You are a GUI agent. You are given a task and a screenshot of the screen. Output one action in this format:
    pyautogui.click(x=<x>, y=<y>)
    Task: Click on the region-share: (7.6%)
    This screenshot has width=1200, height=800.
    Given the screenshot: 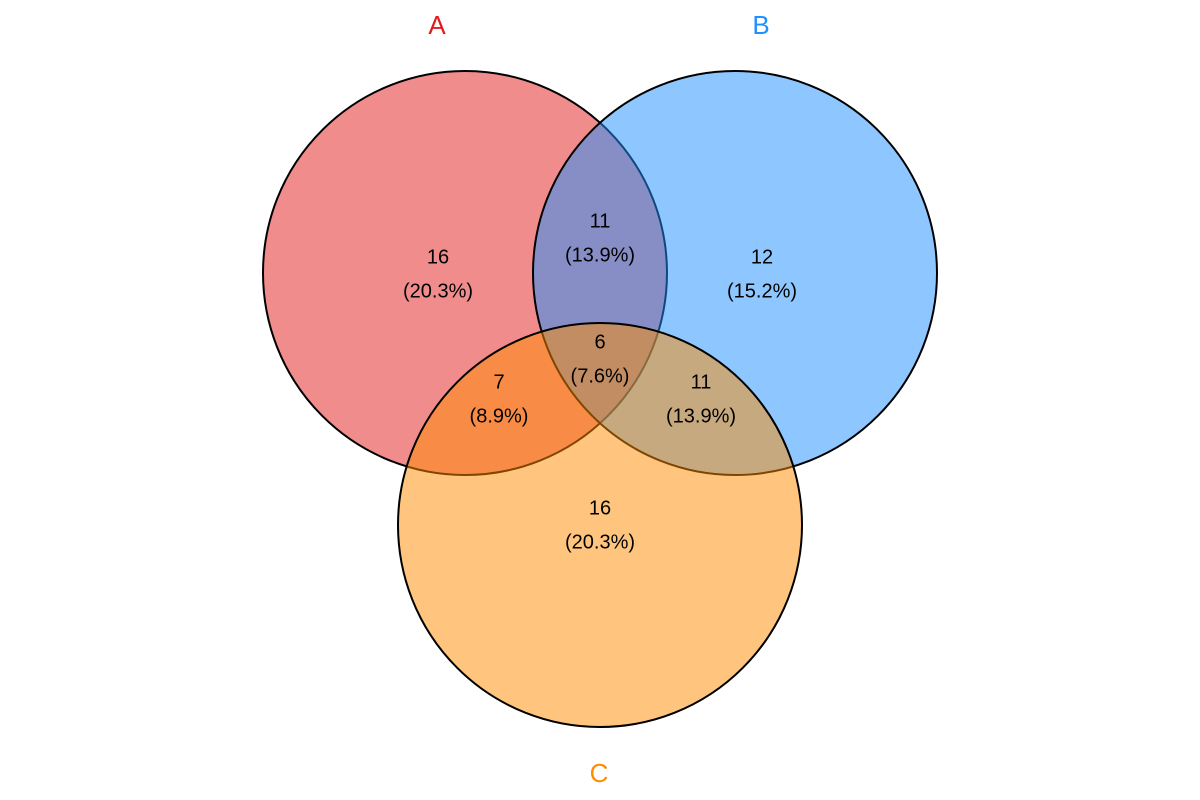 What is the action you would take?
    pyautogui.click(x=600, y=376)
    